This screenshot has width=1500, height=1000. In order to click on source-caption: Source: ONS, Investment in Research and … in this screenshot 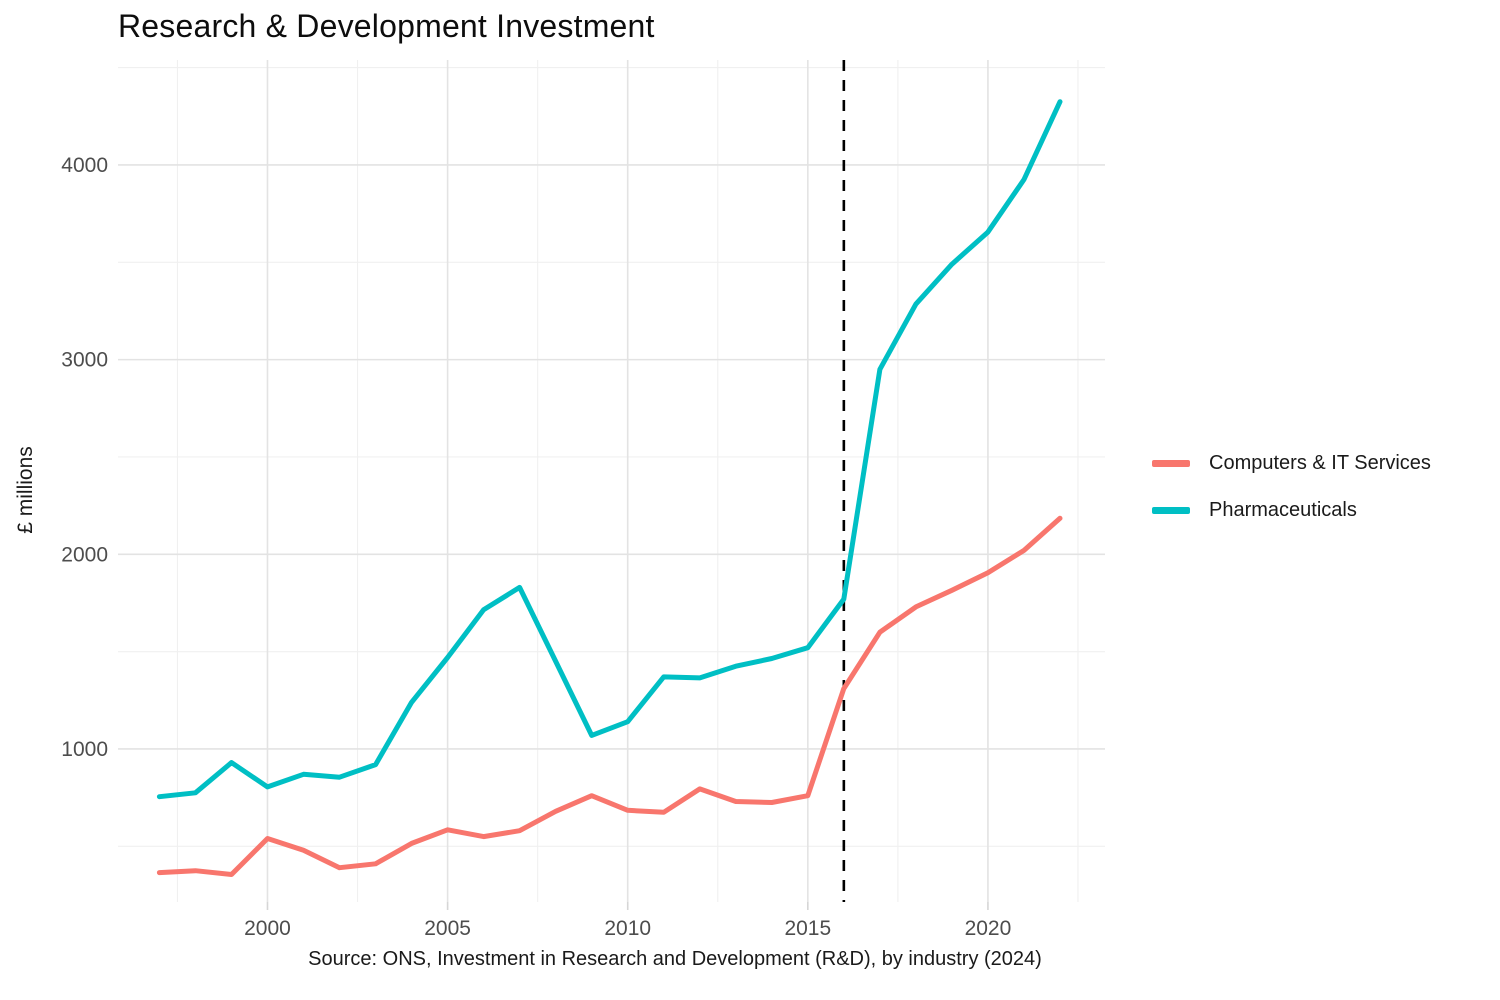, I will do `click(675, 959)`.